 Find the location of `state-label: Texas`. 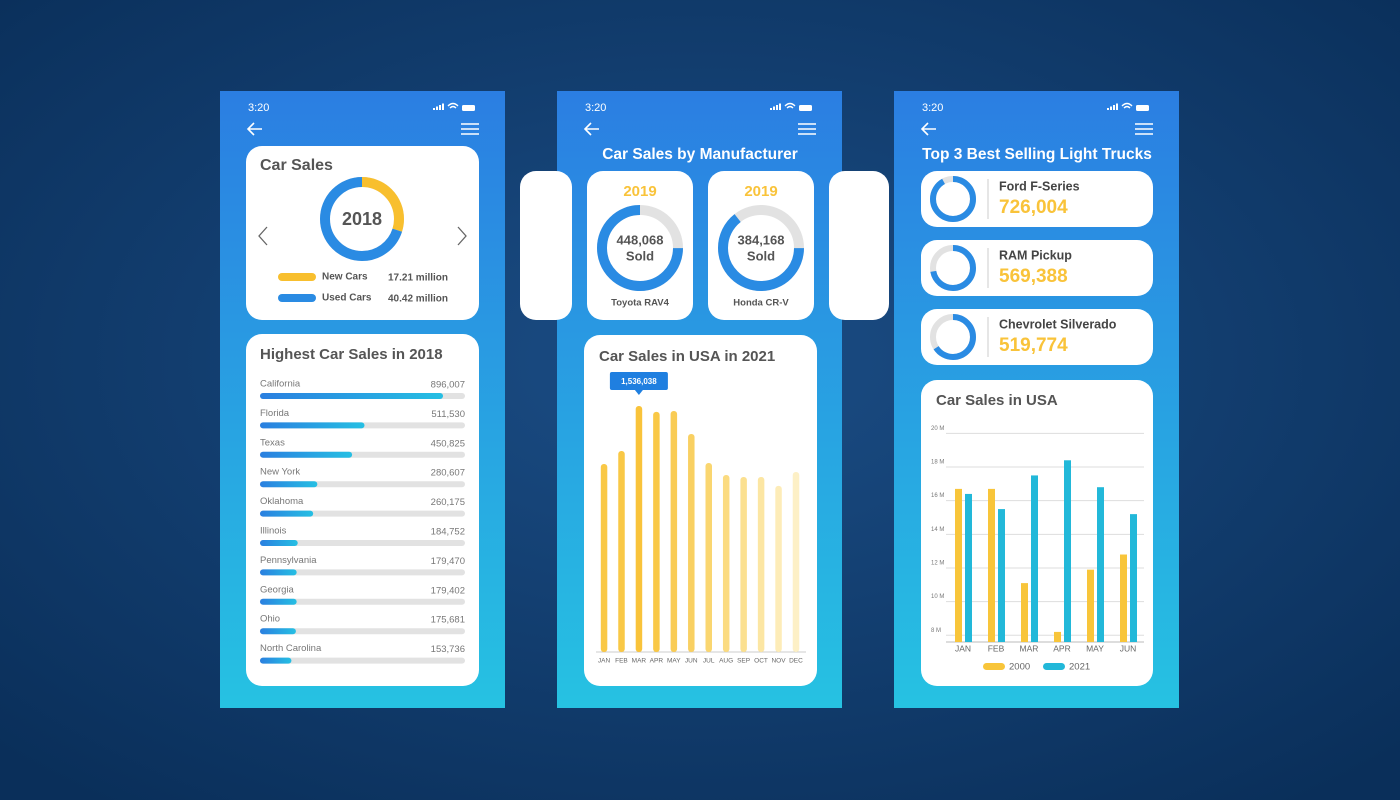

state-label: Texas is located at coordinates (272, 442).